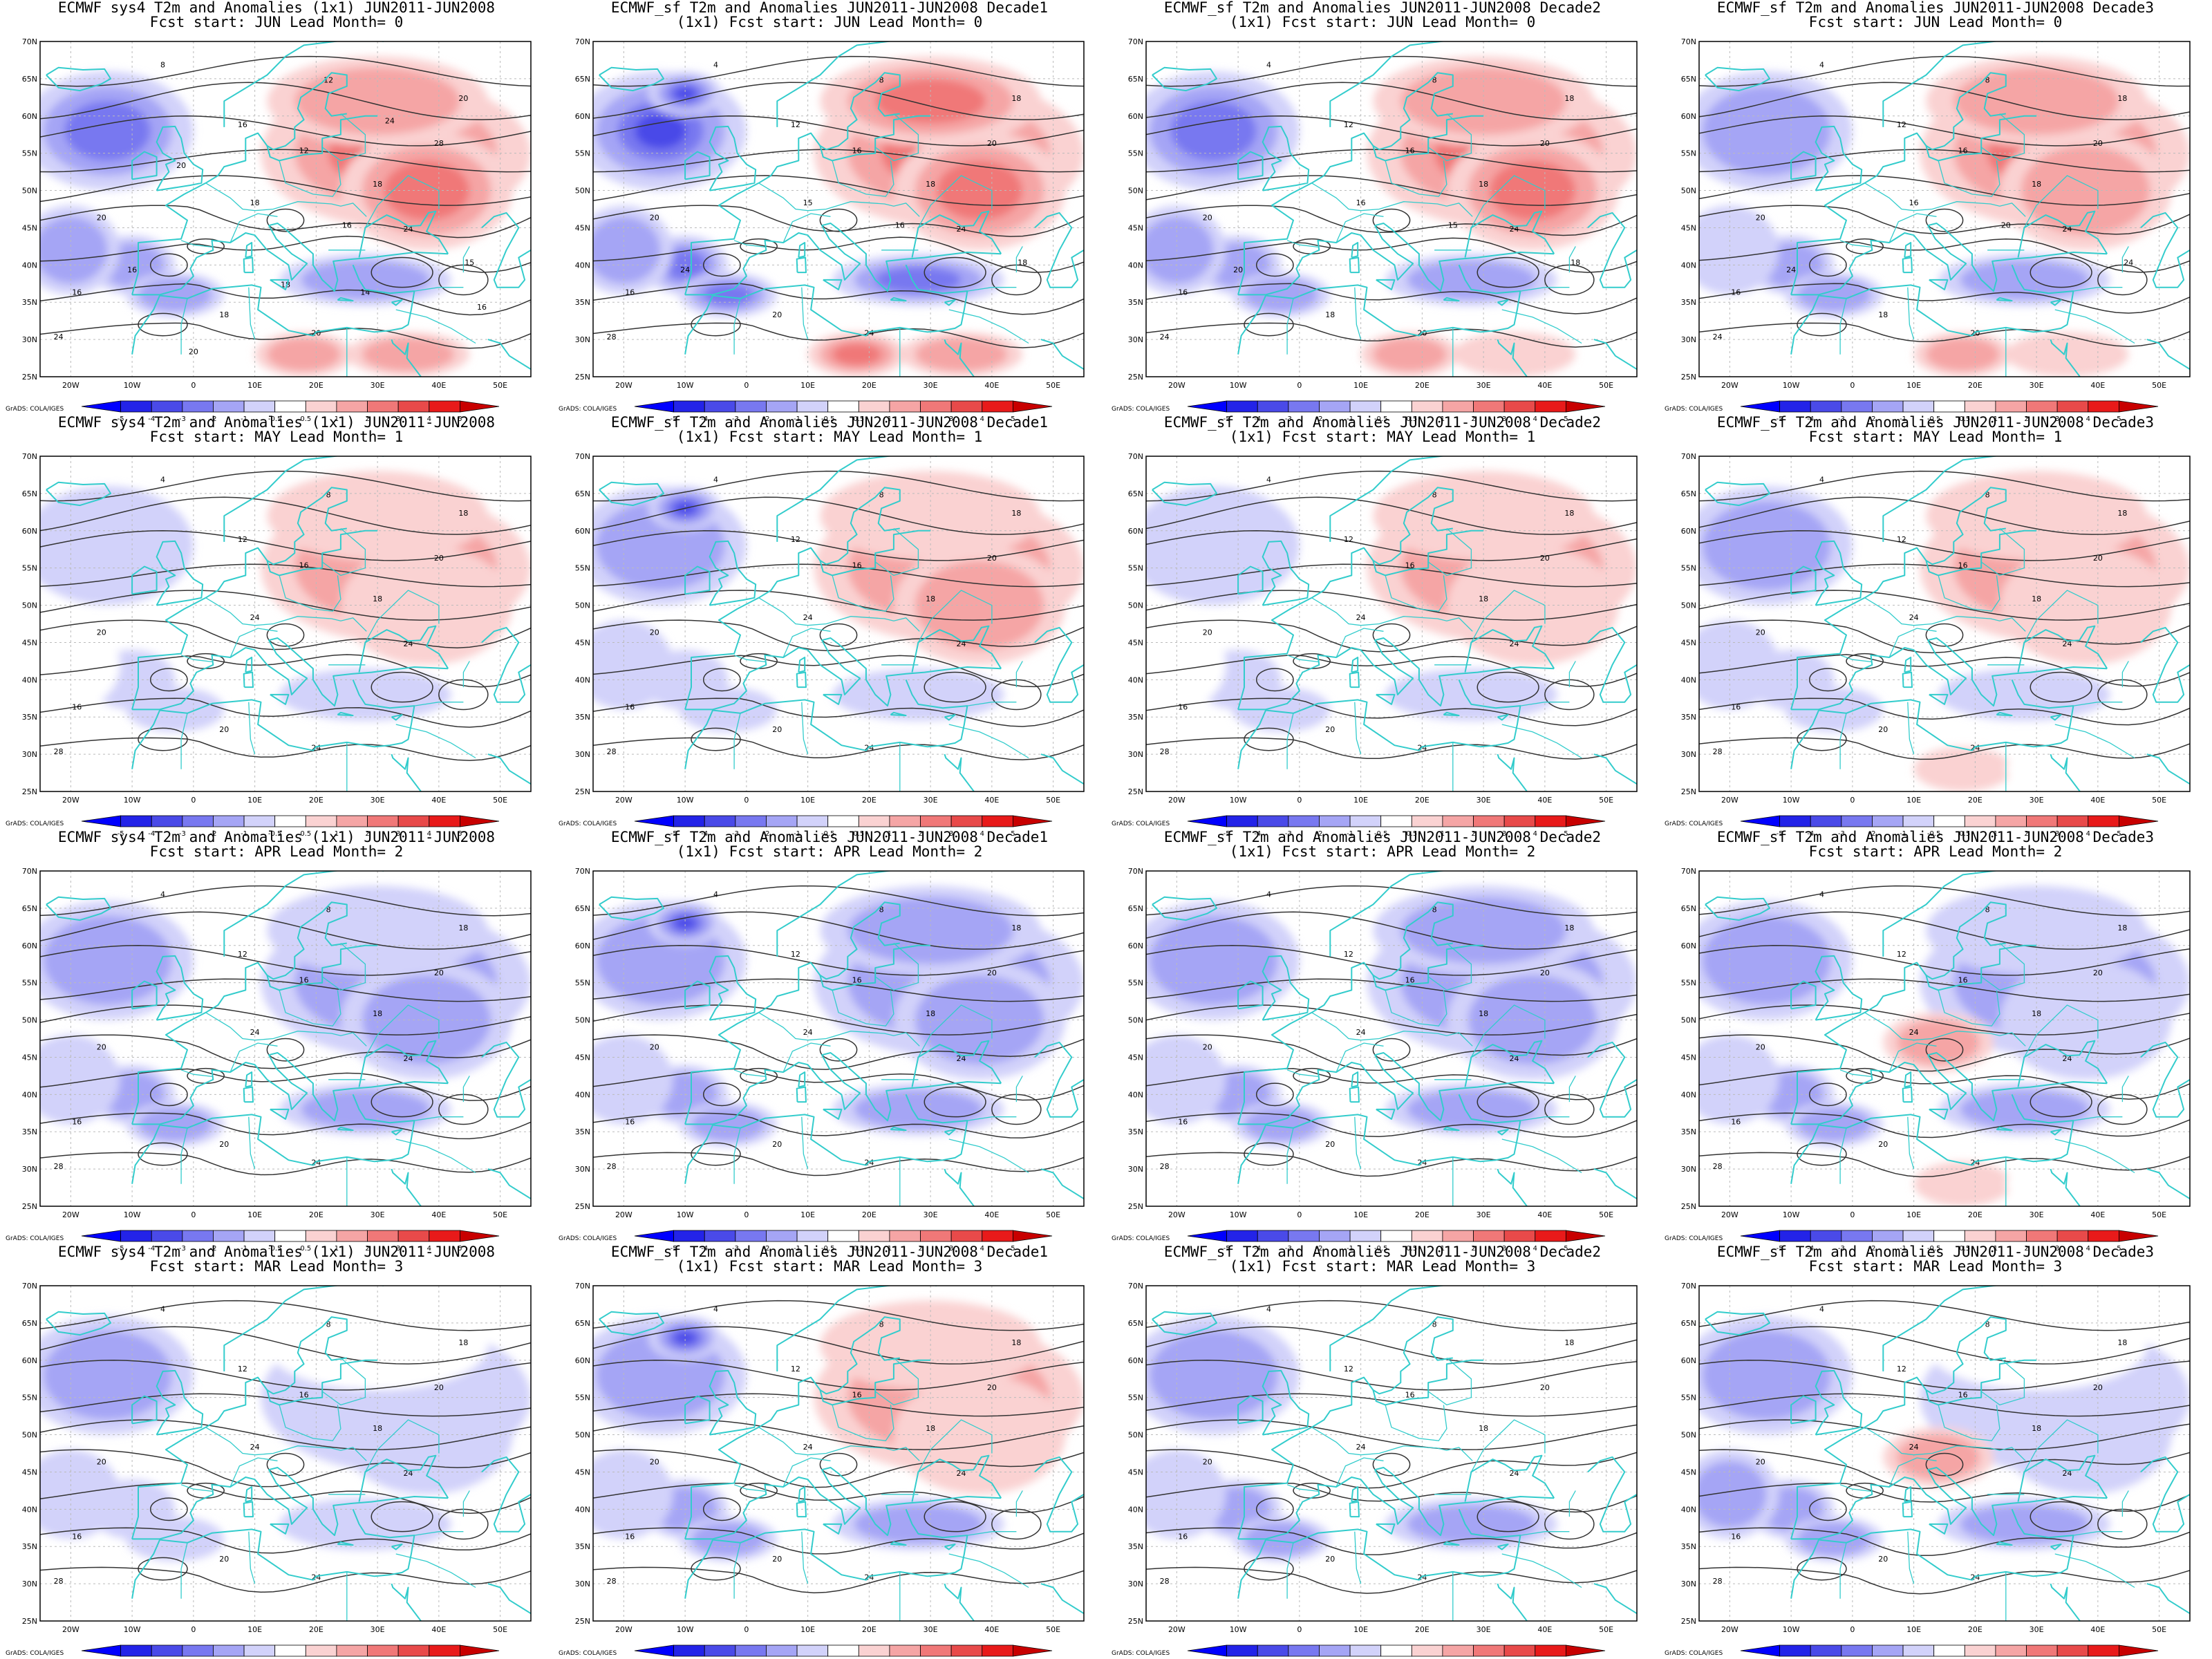 The image size is (2212, 1659). I want to click on colorbar-tick-label: 5, so click(2119, 834).